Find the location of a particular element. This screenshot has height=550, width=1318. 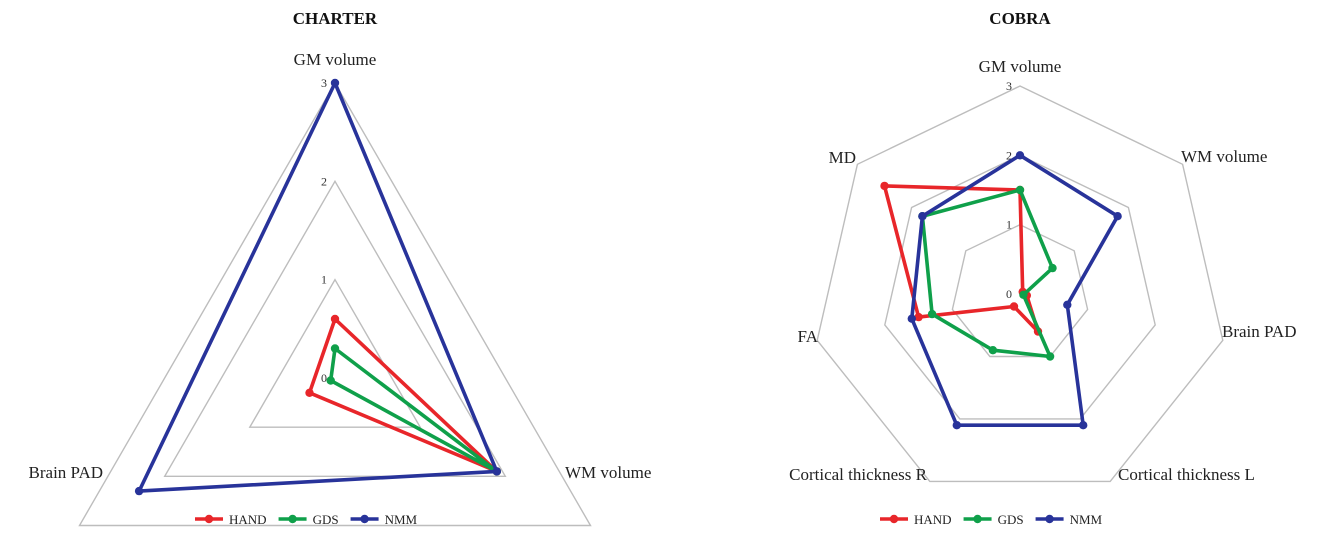

series-line-hand is located at coordinates (403, 395).